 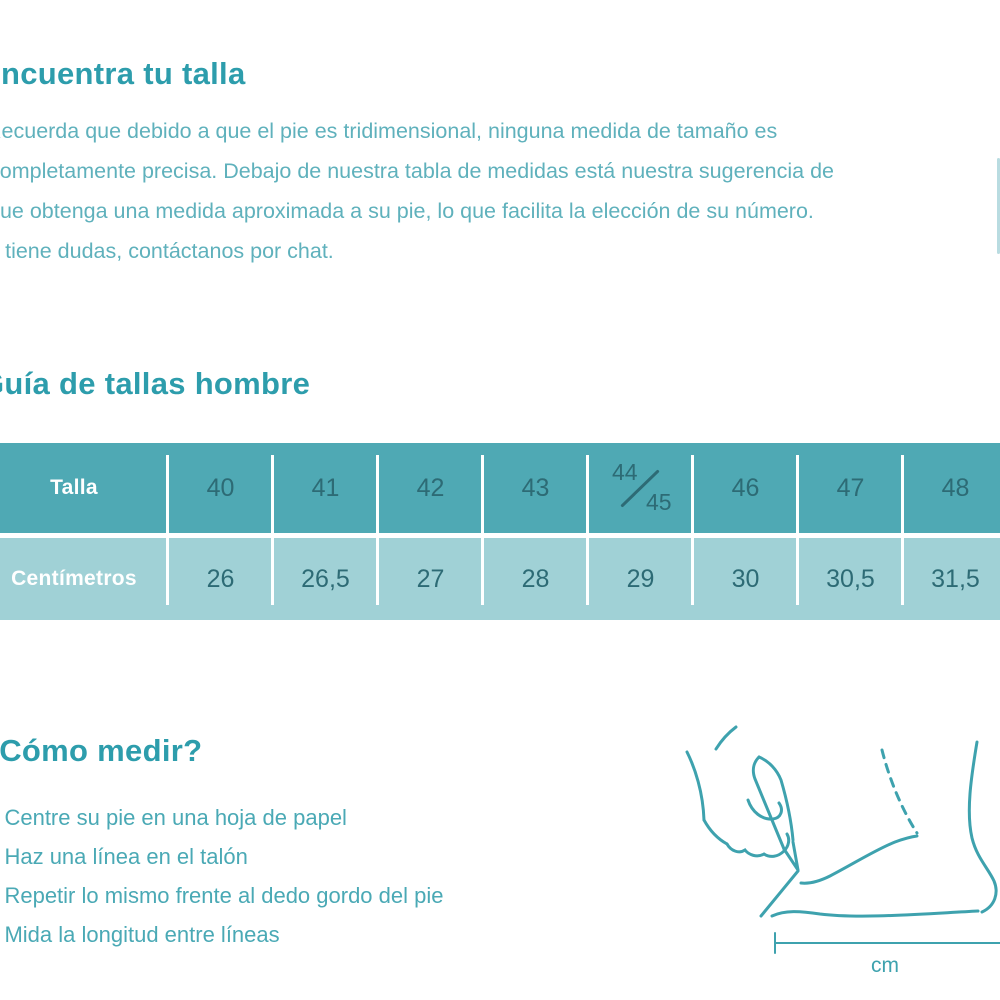 What do you see at coordinates (887, 943) in the screenshot?
I see `measurement-ruler-line` at bounding box center [887, 943].